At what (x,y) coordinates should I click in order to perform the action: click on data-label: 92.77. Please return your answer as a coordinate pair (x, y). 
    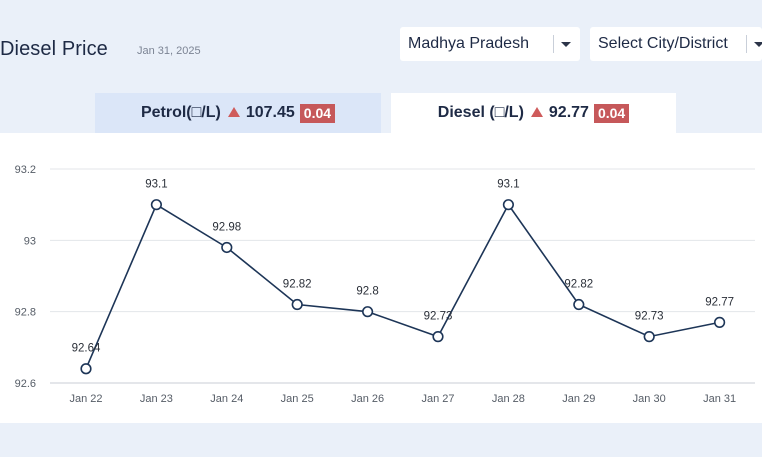
    Looking at the image, I should click on (719, 302).